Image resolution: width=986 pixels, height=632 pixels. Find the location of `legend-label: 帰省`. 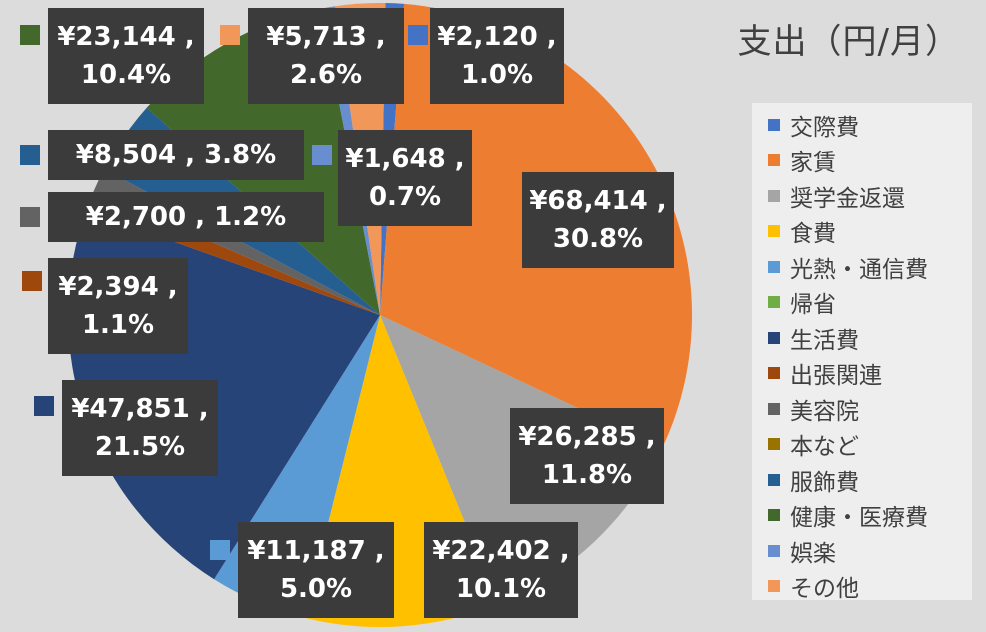

legend-label: 帰省 is located at coordinates (813, 305).